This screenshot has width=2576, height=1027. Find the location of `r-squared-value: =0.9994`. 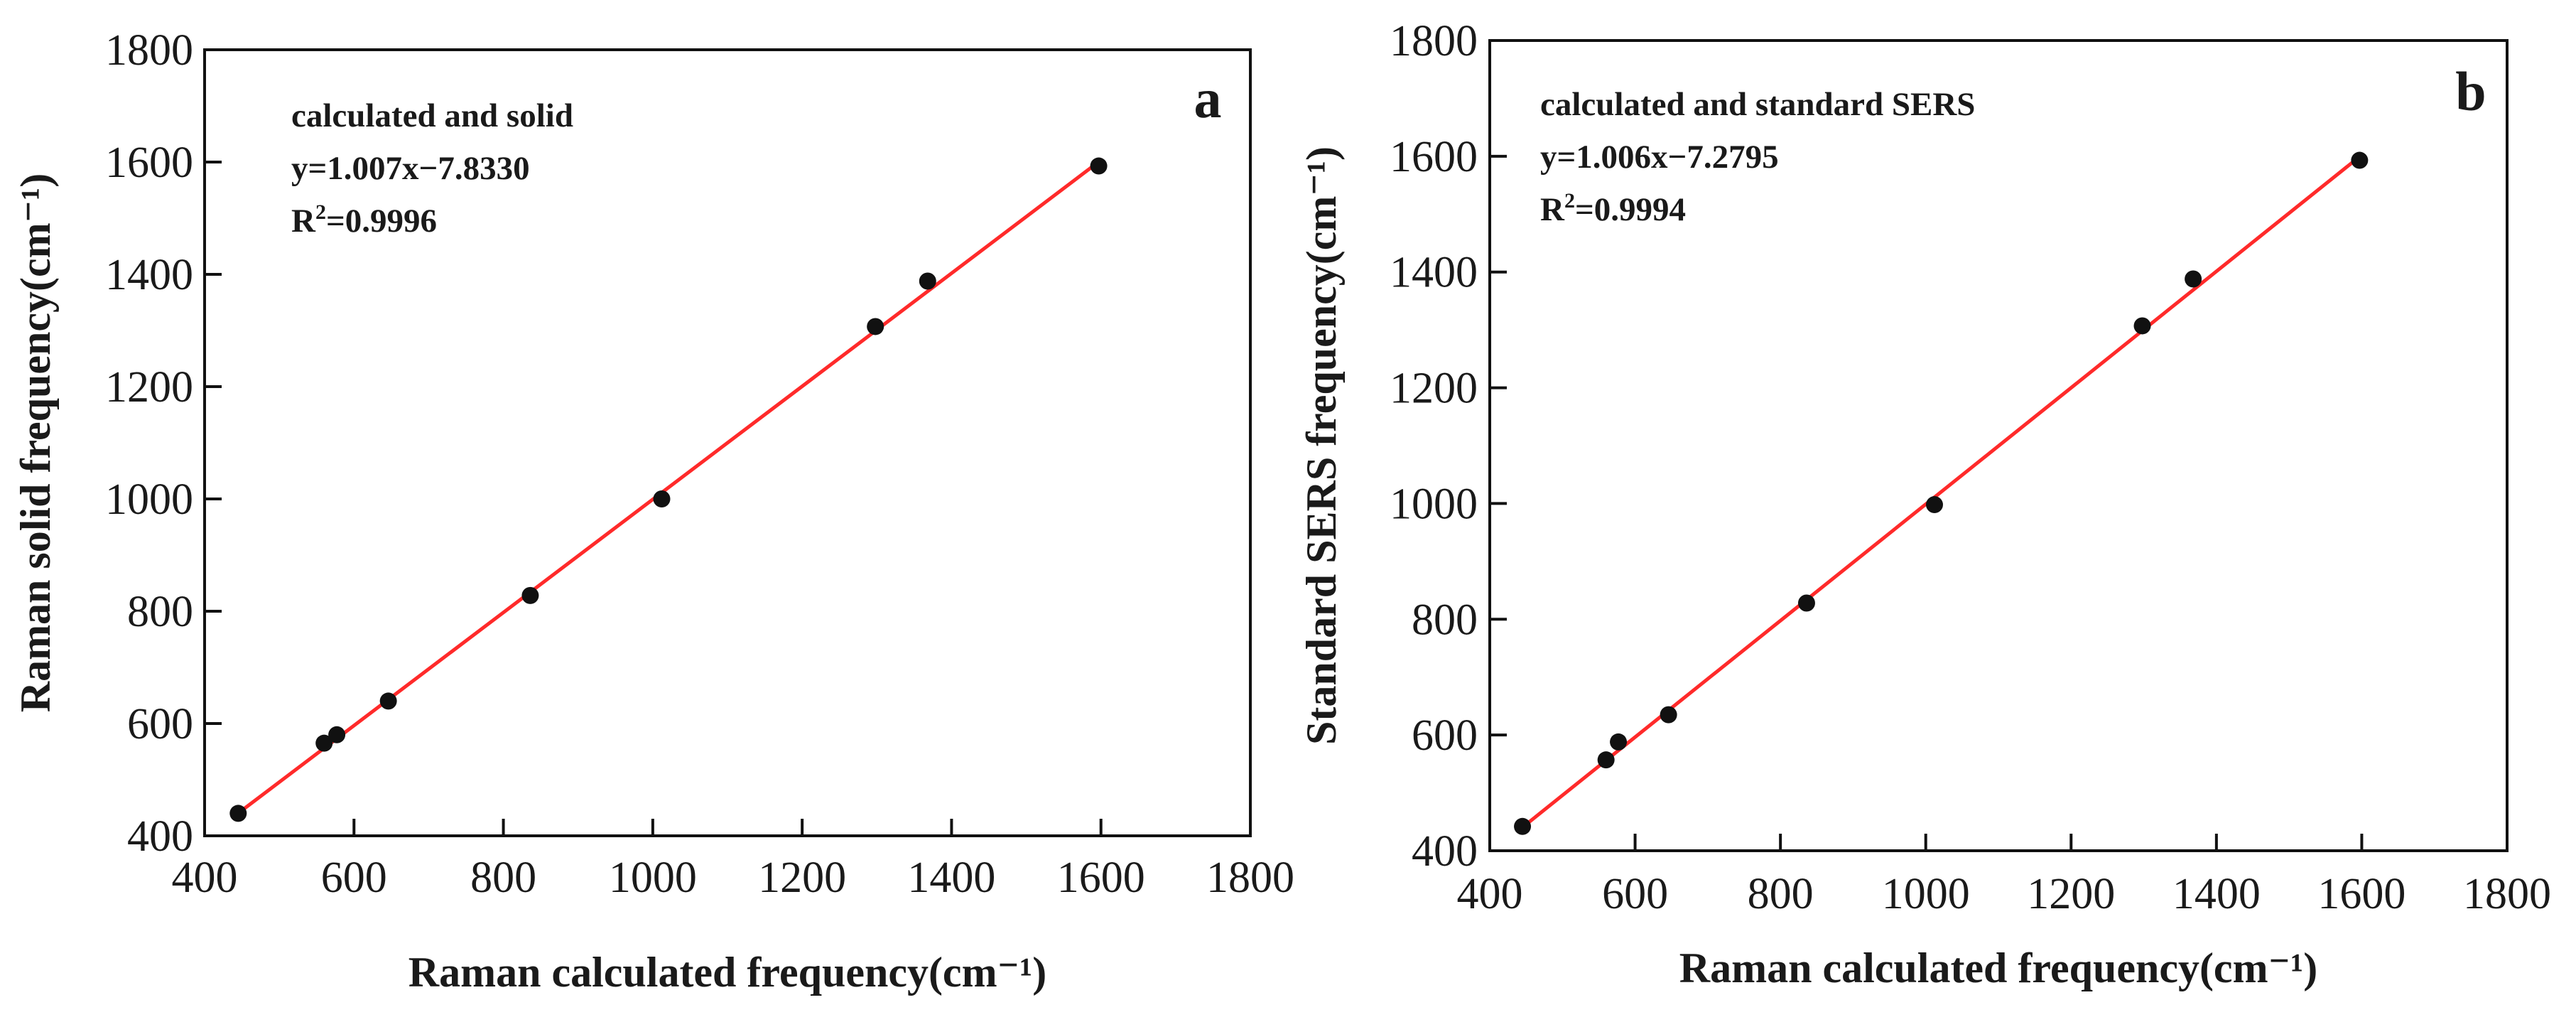

r-squared-value: =0.9994 is located at coordinates (1630, 209).